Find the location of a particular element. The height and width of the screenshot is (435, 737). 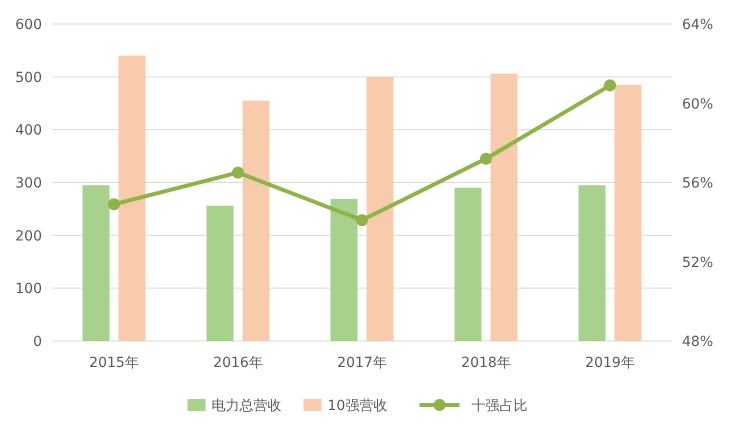

y2-tick-label: 56% is located at coordinates (698, 184).